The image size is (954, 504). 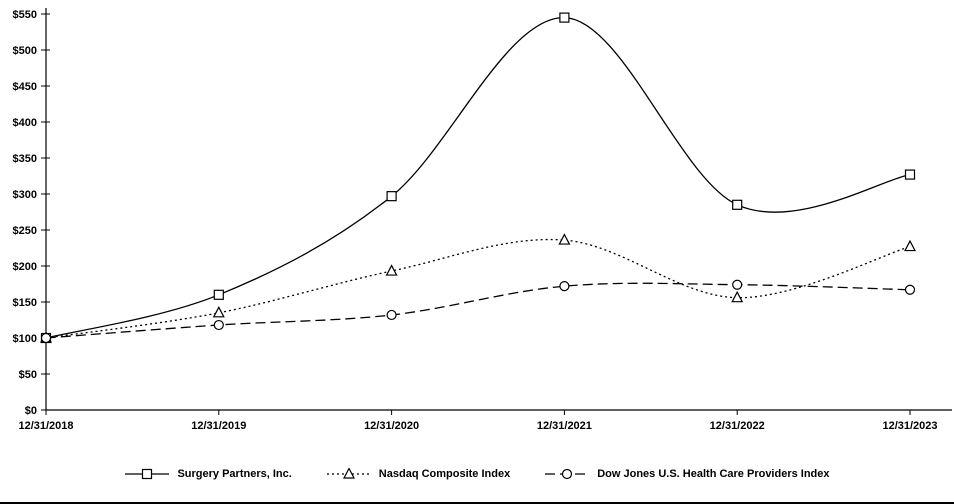 I want to click on legend-item-surgery-partners: Surgery Partners, Inc., so click(x=208, y=474).